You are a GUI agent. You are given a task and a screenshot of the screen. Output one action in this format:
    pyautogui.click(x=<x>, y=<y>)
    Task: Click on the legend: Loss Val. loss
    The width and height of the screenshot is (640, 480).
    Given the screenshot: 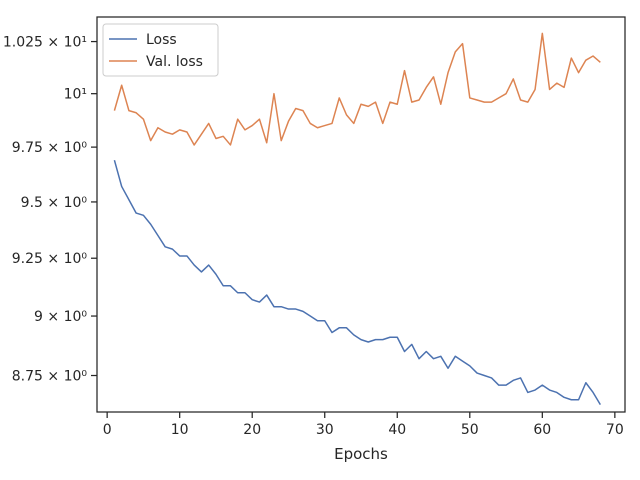 What is the action you would take?
    pyautogui.click(x=160, y=50)
    